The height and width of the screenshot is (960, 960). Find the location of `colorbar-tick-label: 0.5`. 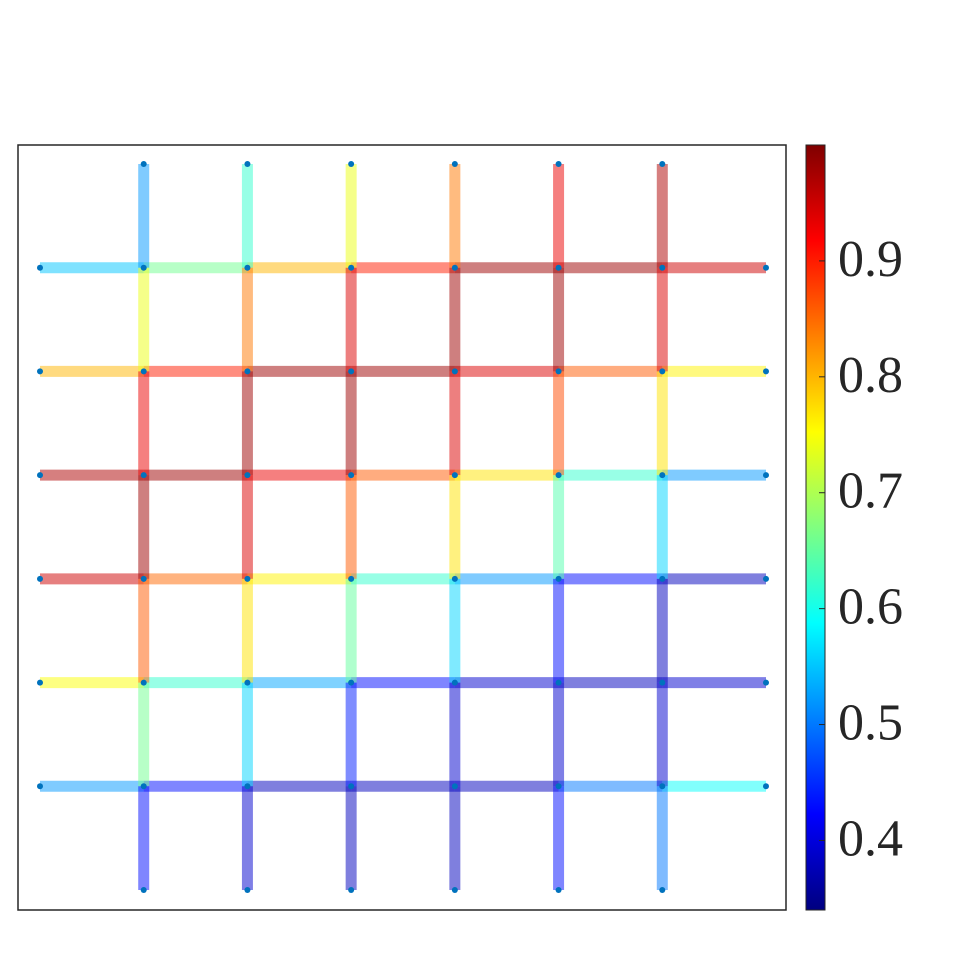

colorbar-tick-label: 0.5 is located at coordinates (870, 722).